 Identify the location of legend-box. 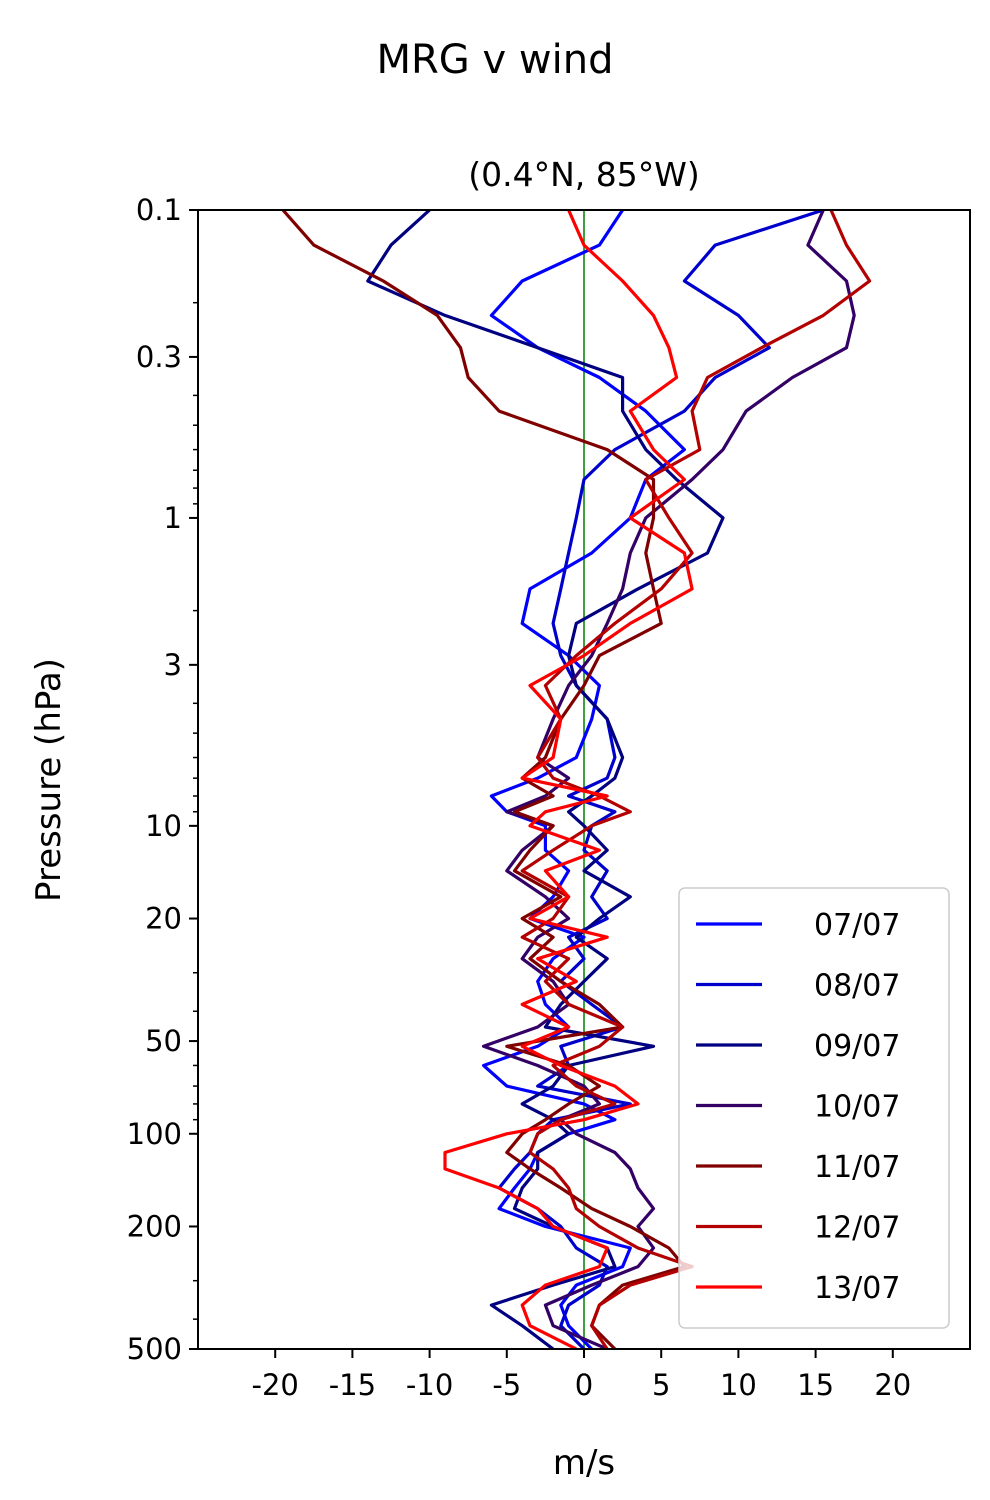
(814, 1108).